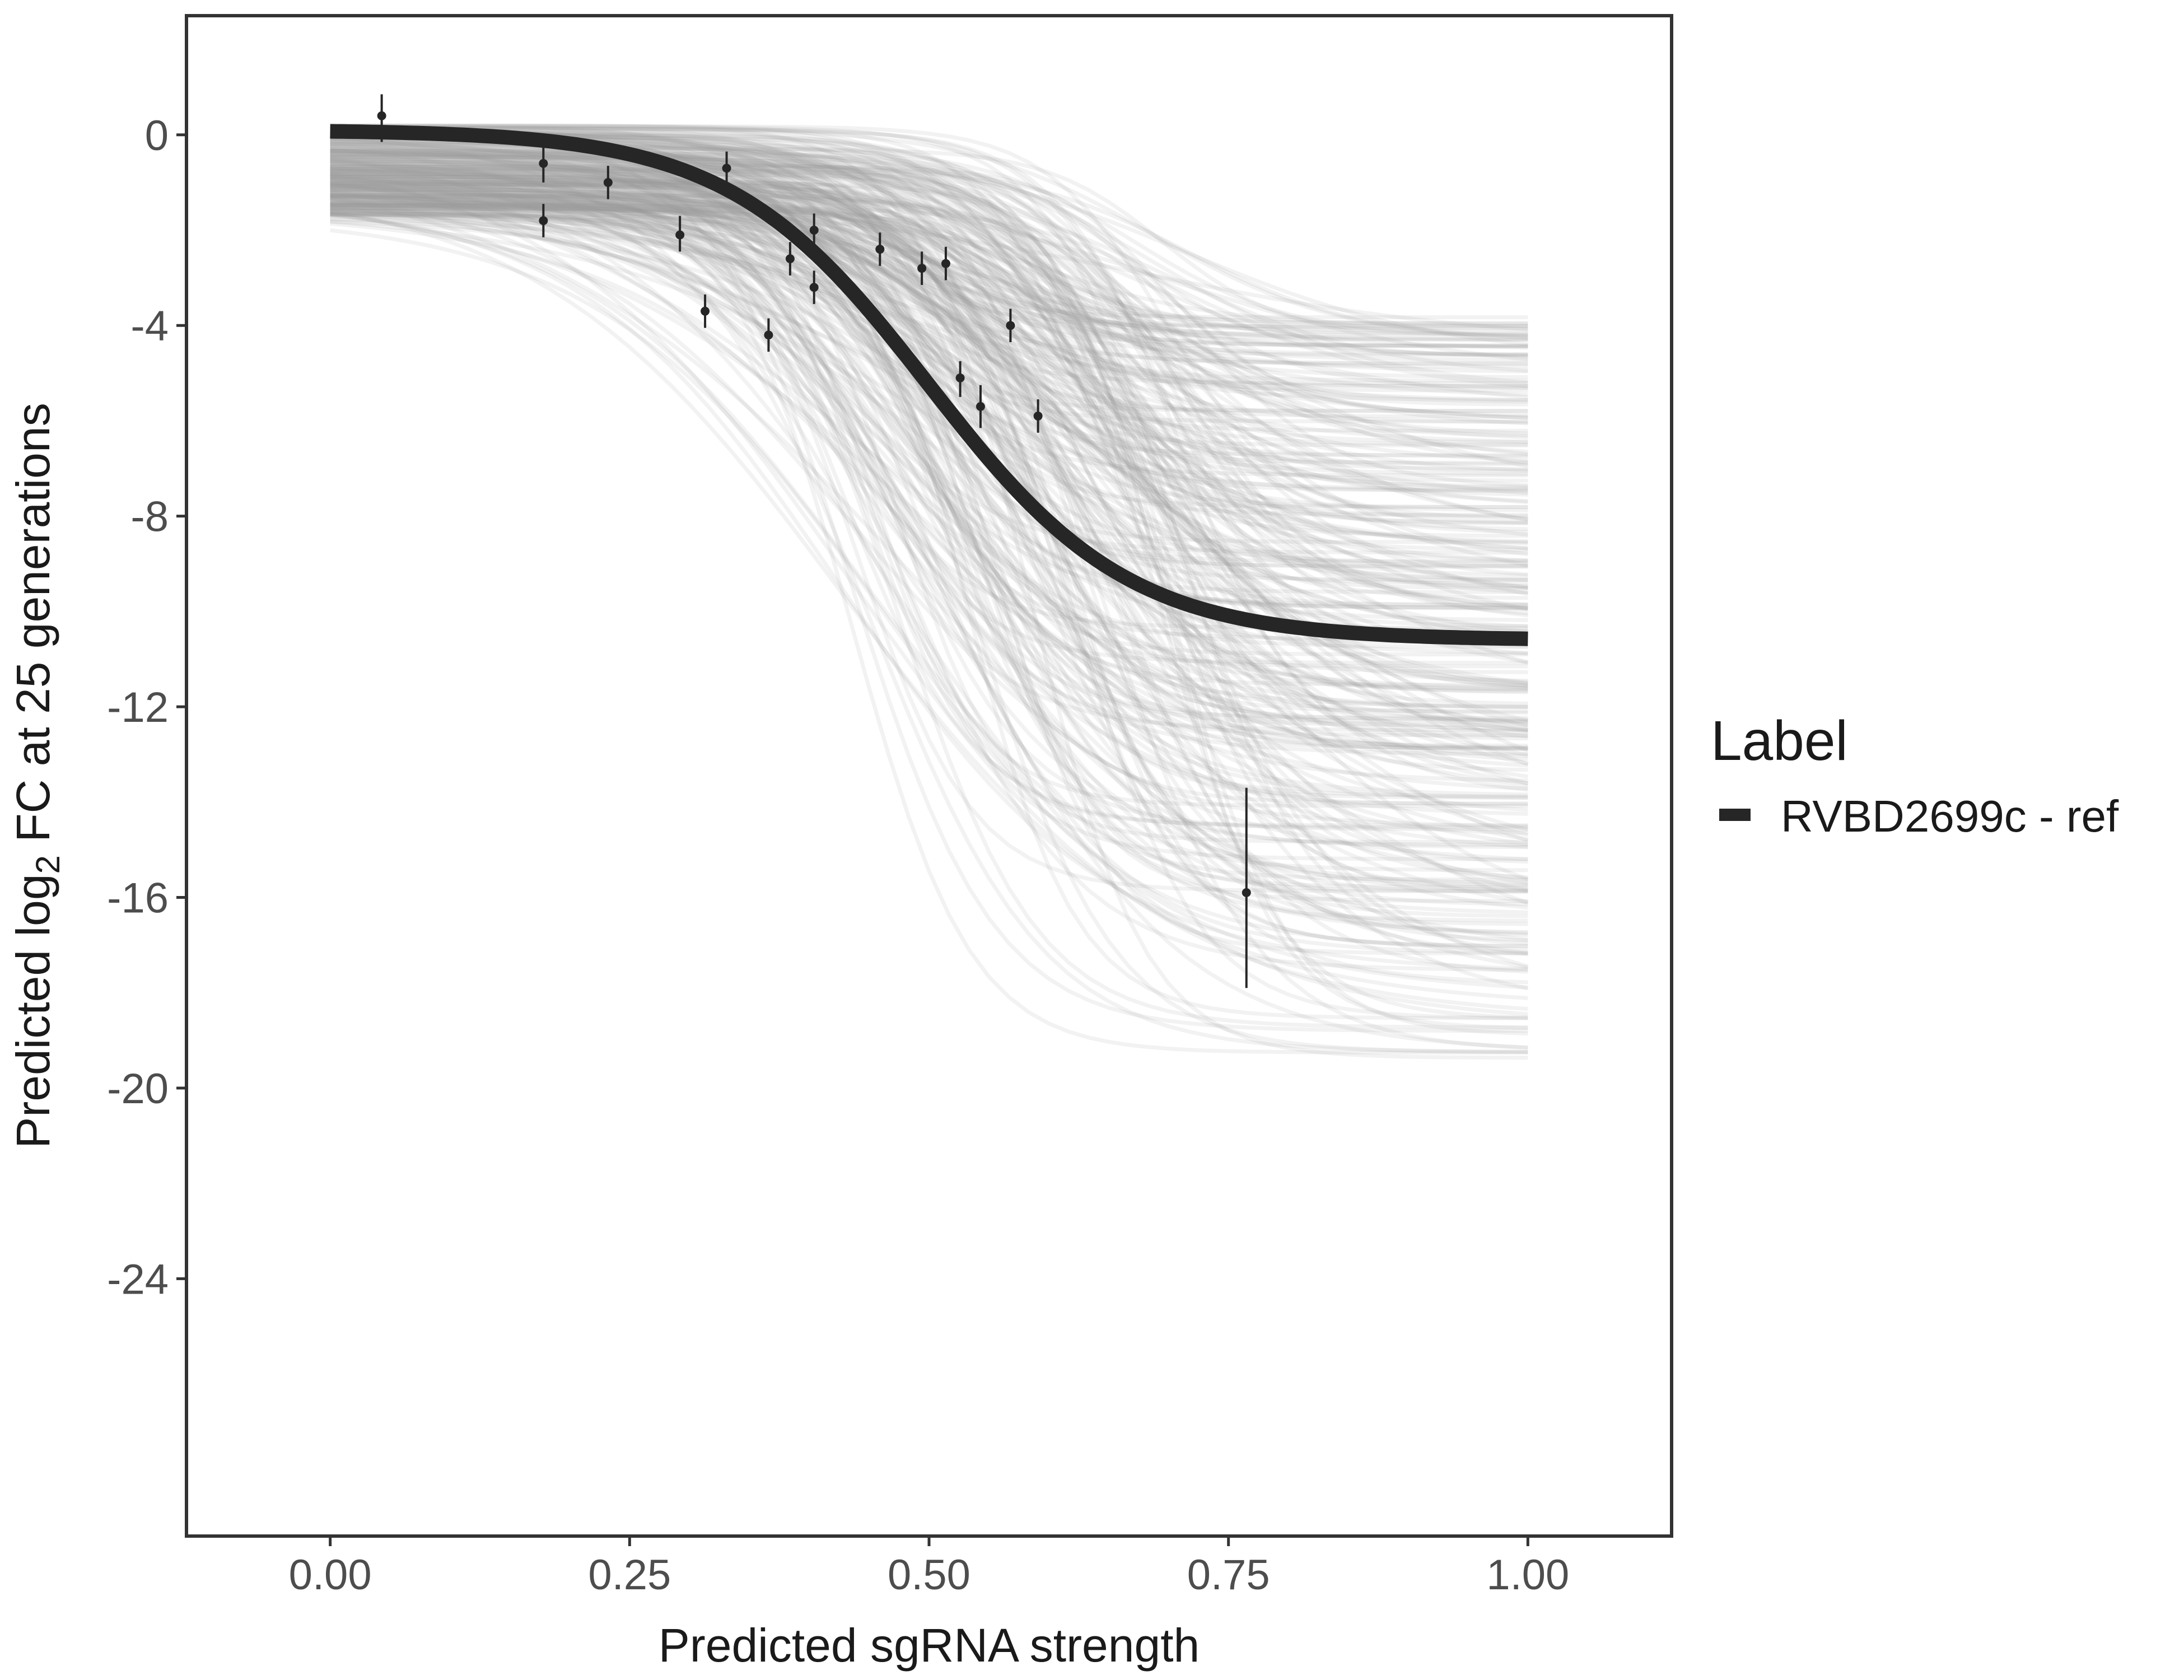  Describe the element at coordinates (382, 118) in the screenshot. I see `data-point` at that location.